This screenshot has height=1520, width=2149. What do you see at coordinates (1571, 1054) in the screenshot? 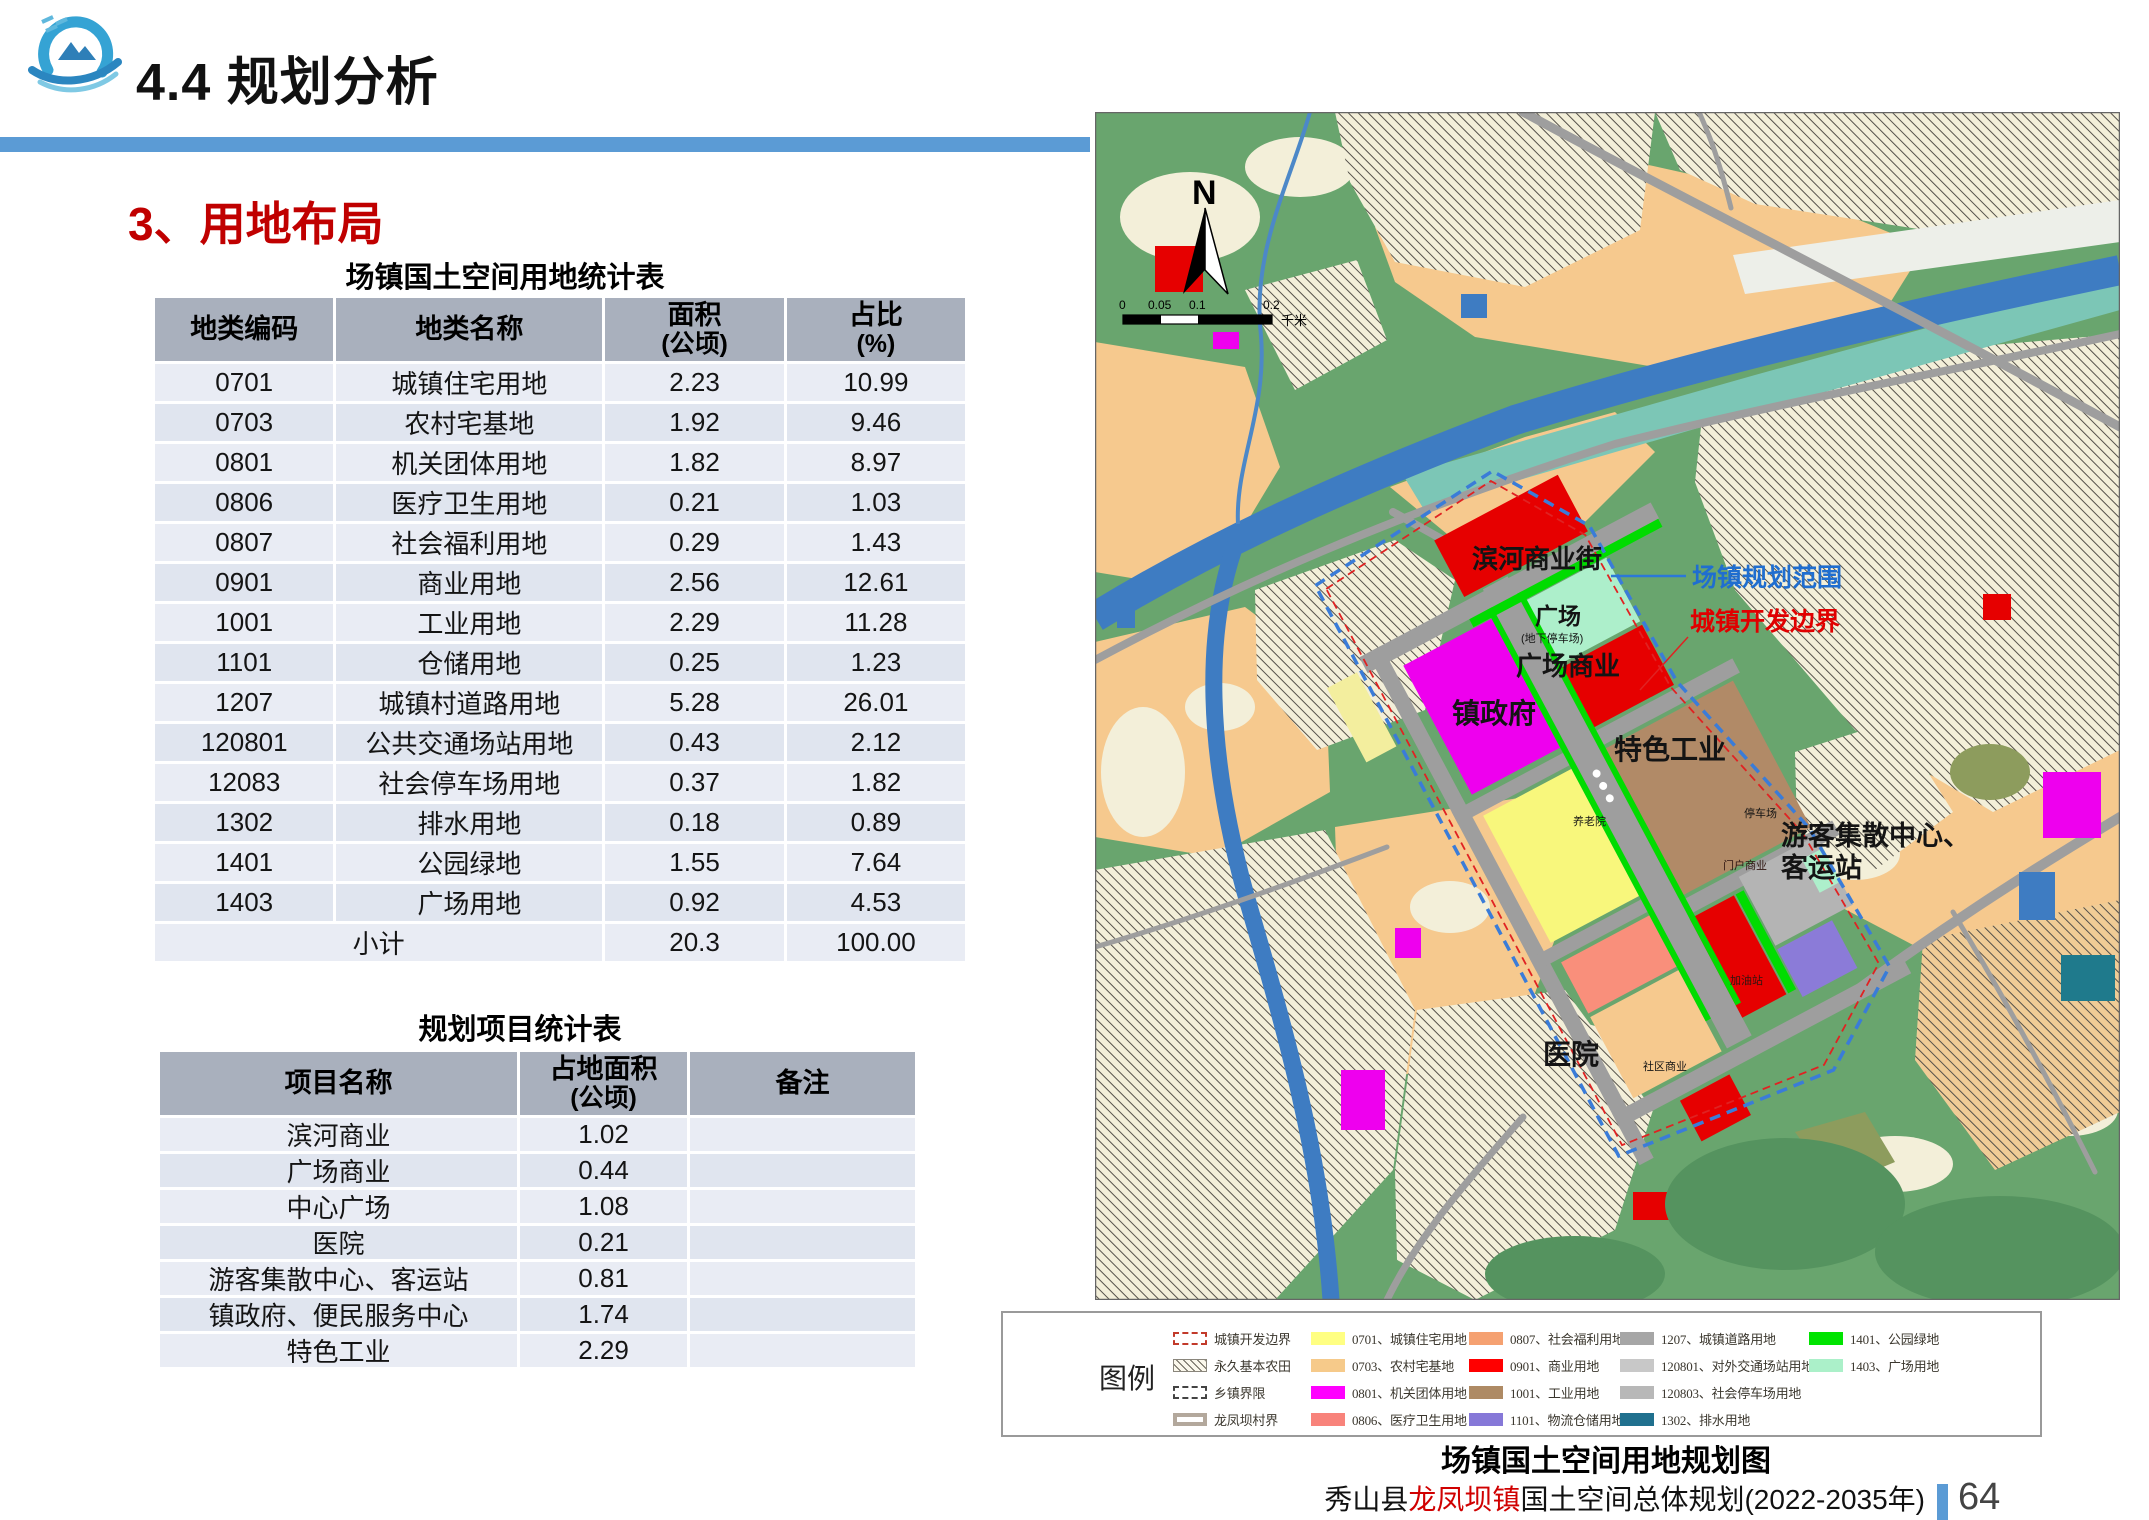
I see `label-hospital: 医院` at bounding box center [1571, 1054].